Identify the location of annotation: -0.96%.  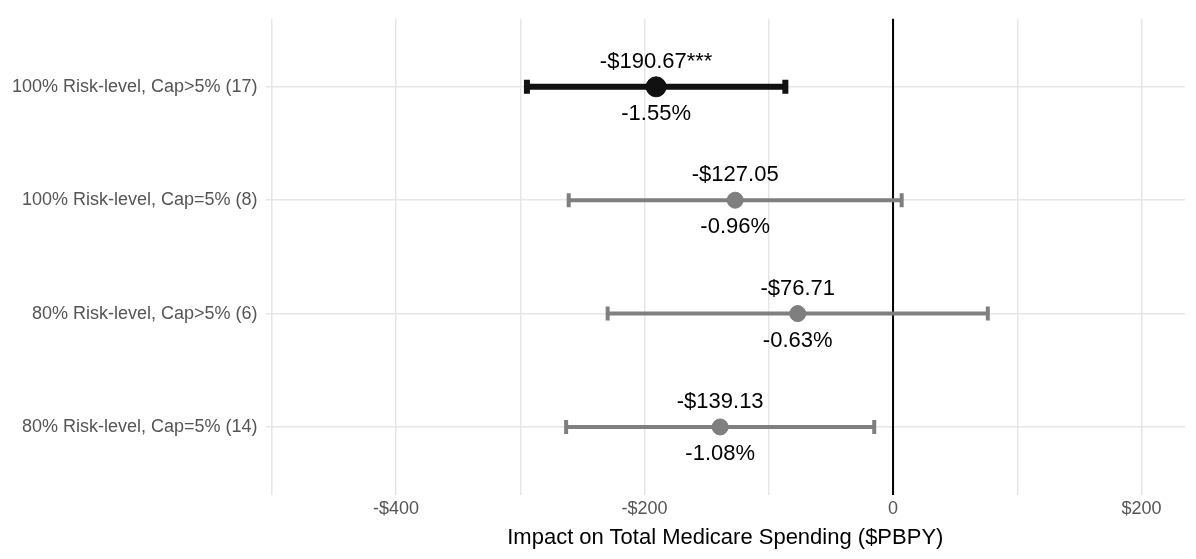
(735, 226).